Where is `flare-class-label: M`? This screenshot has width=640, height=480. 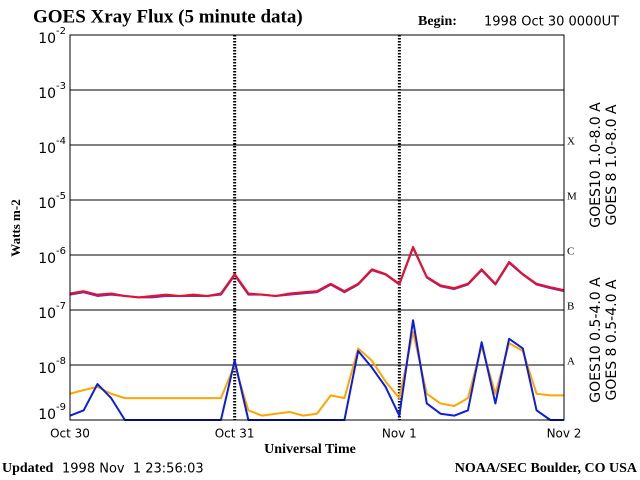 flare-class-label: M is located at coordinates (572, 197).